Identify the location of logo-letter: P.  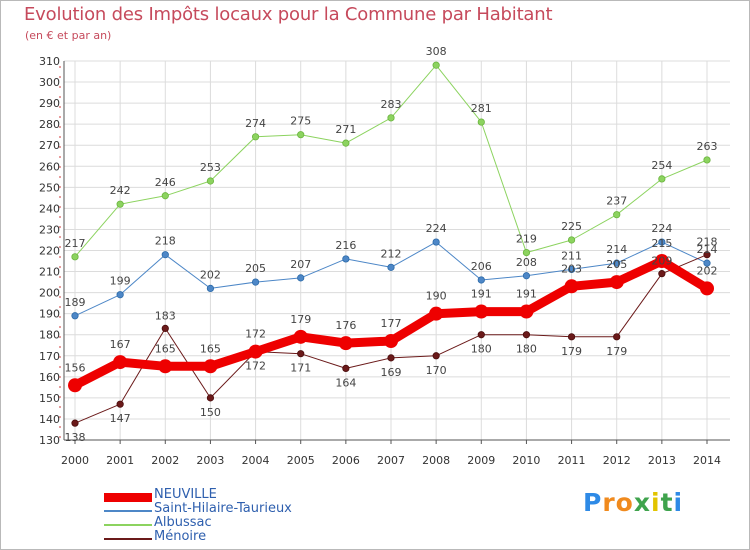
(593, 502).